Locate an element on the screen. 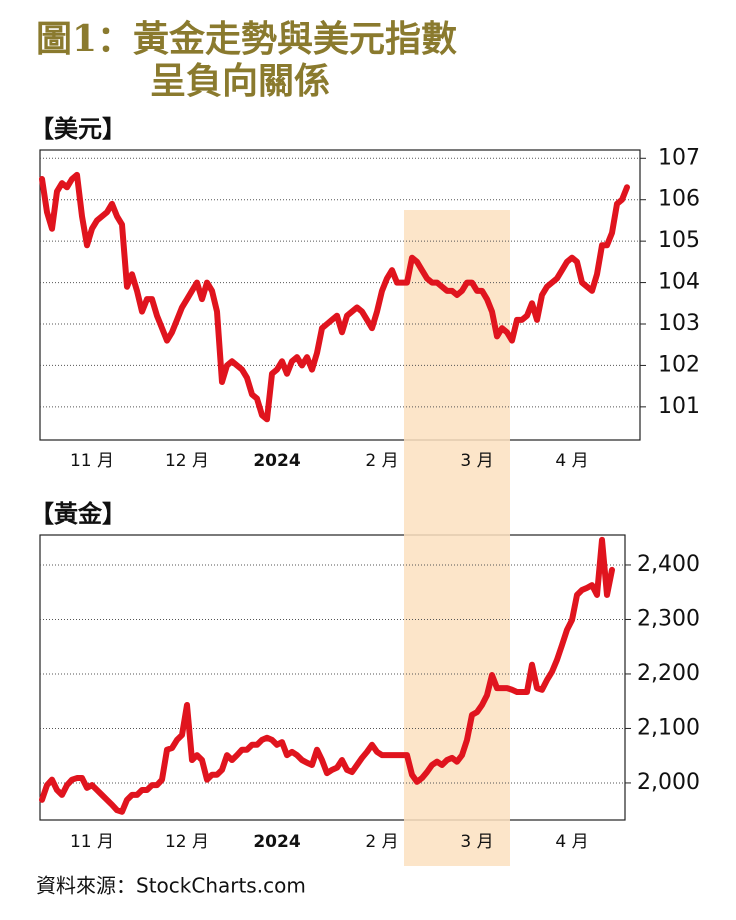  panel-title: 【黃金】 is located at coordinates (78, 514).